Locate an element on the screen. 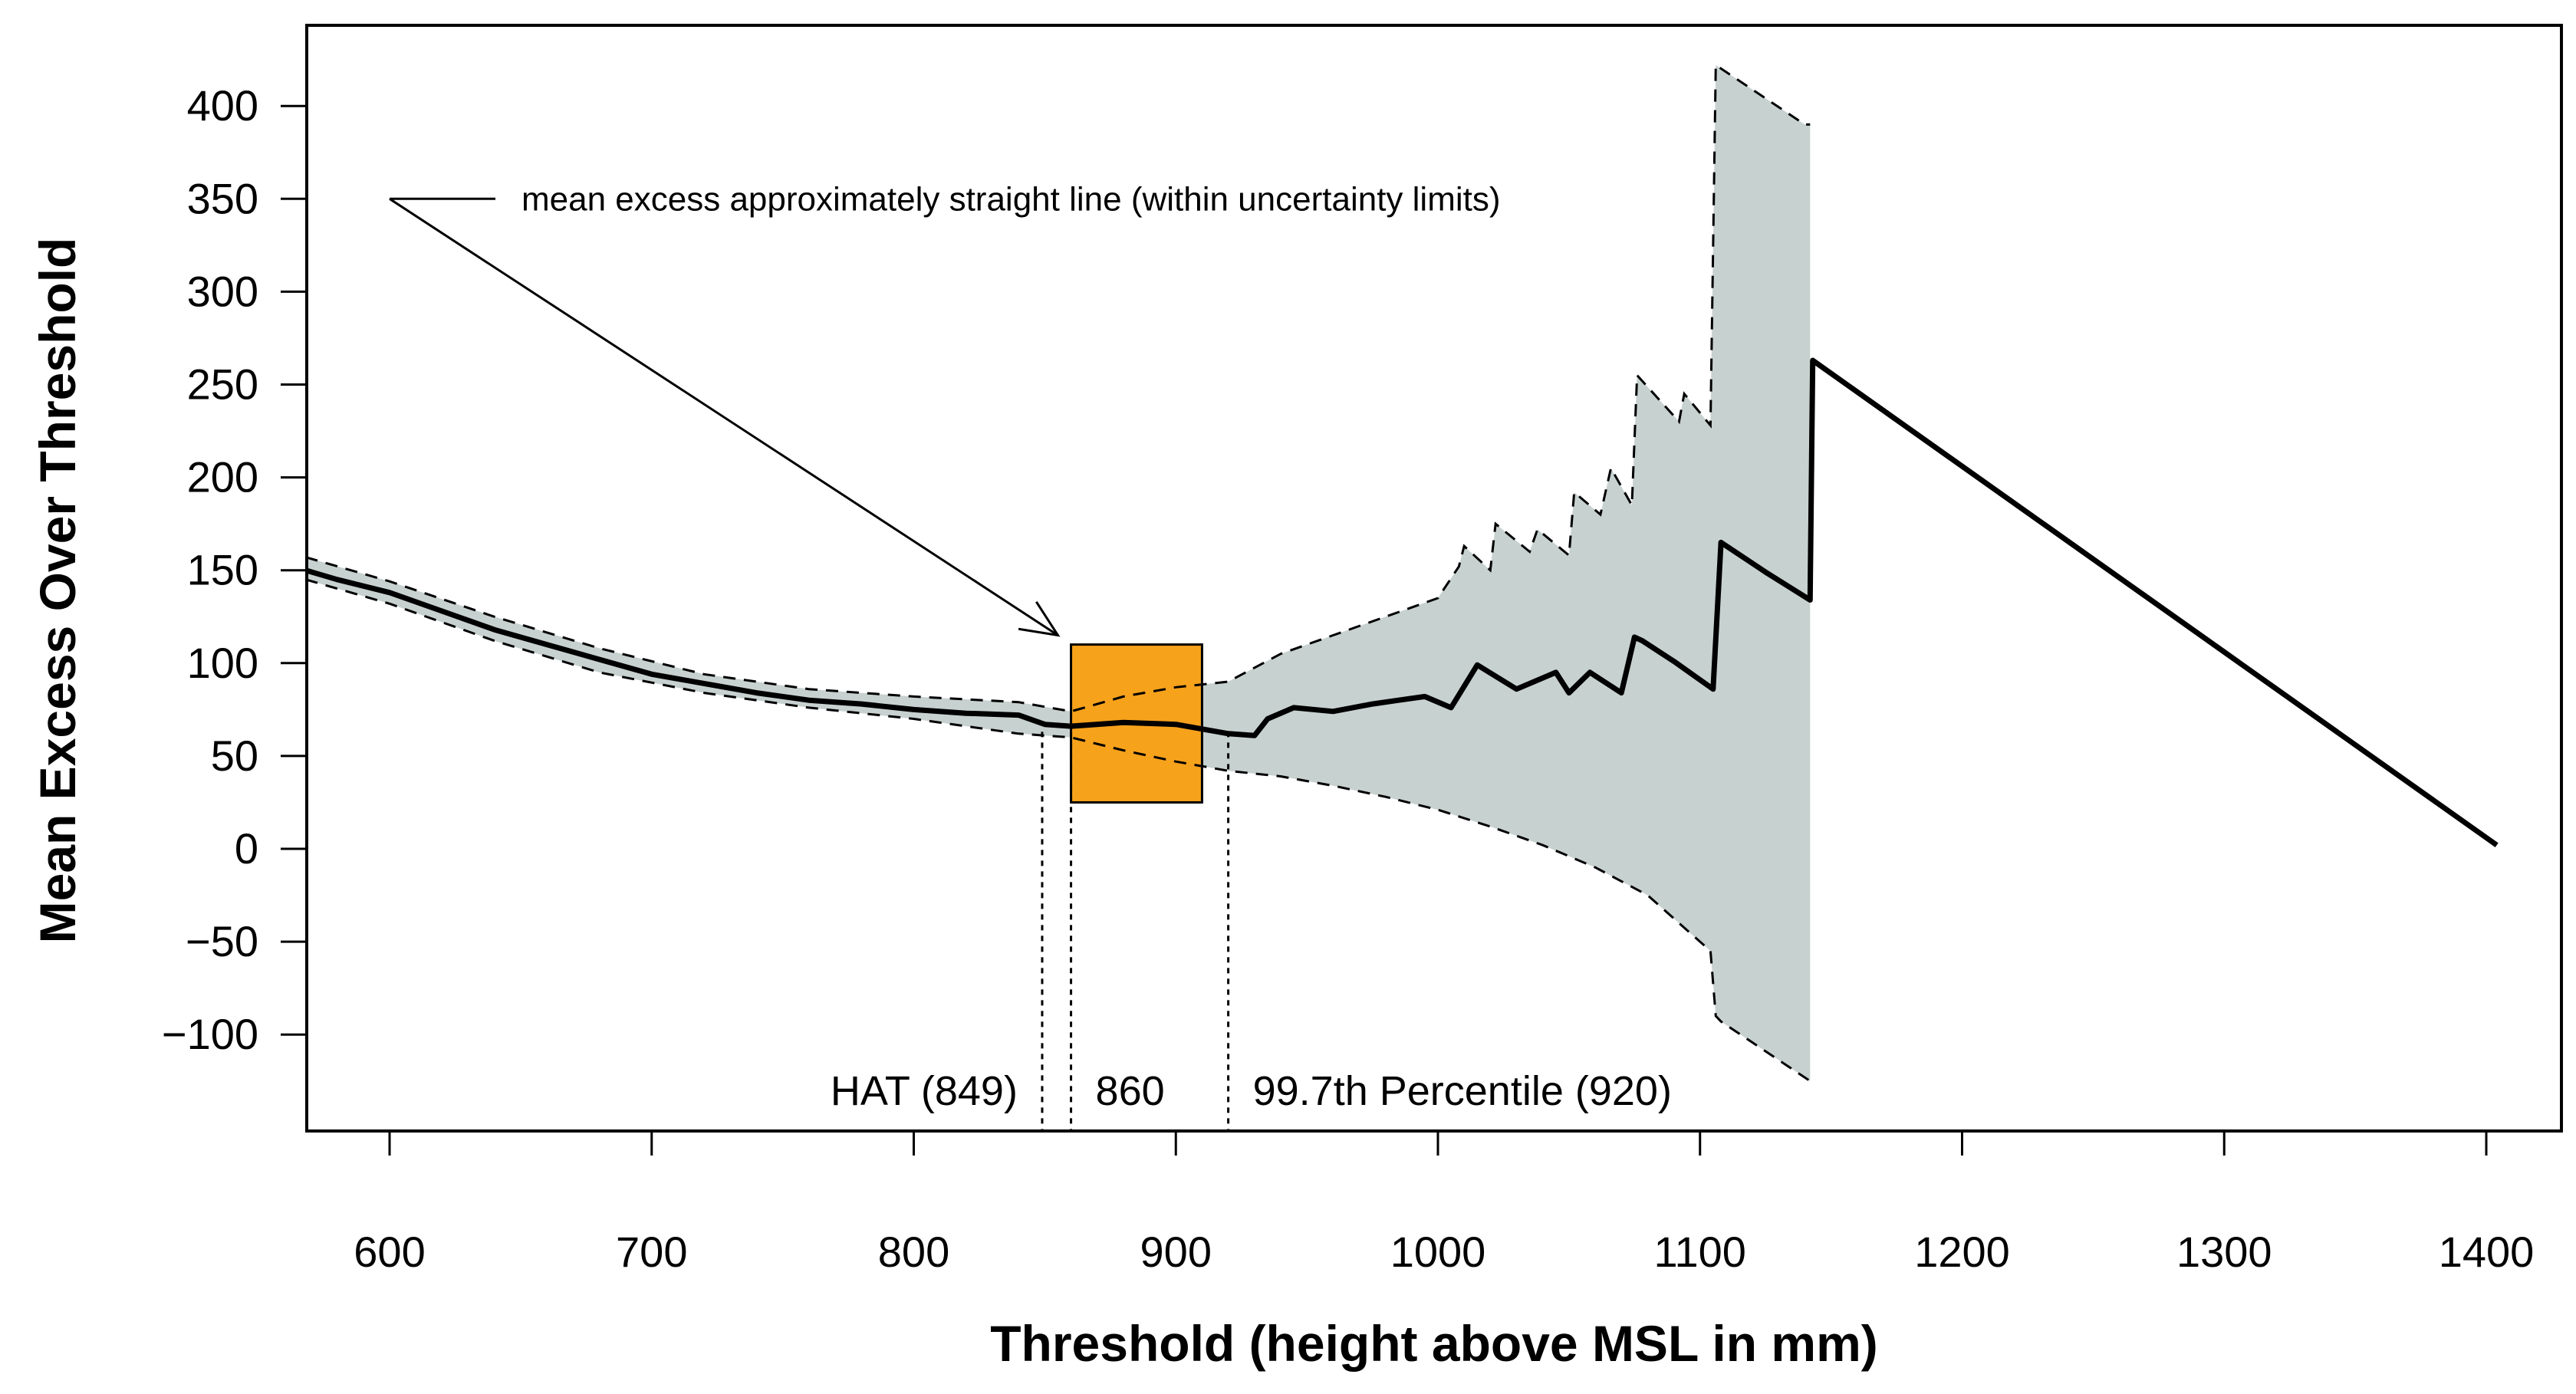  x-tick-label: 1000 is located at coordinates (1438, 1252).